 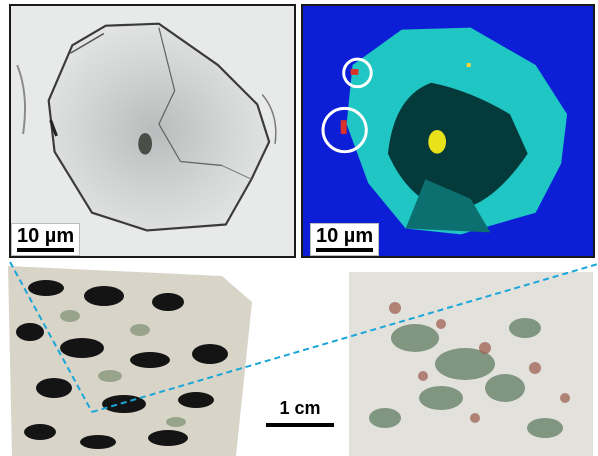 I want to click on scale-bar-1cm: 1 cm, so click(x=300, y=412).